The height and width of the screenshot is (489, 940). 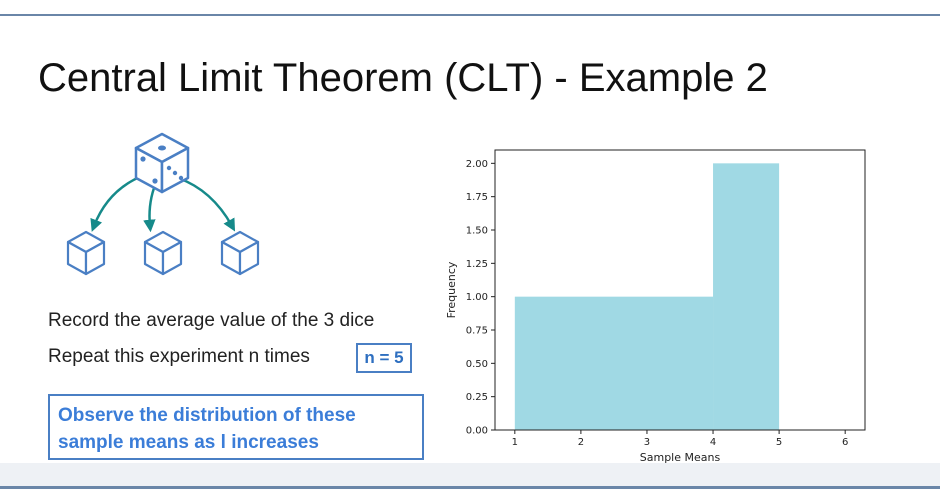 I want to click on arrow-left, so click(x=116, y=203).